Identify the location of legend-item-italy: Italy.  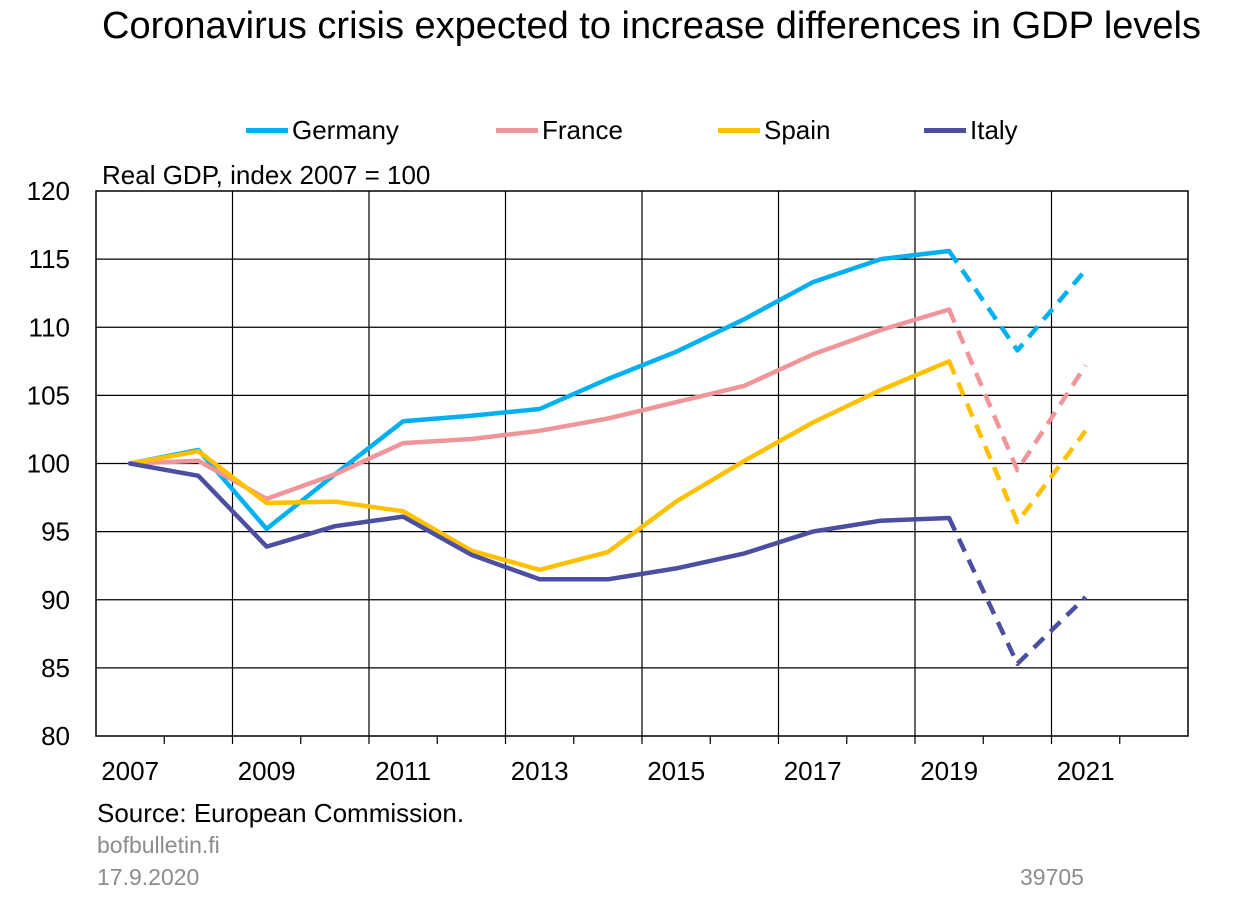
(971, 130).